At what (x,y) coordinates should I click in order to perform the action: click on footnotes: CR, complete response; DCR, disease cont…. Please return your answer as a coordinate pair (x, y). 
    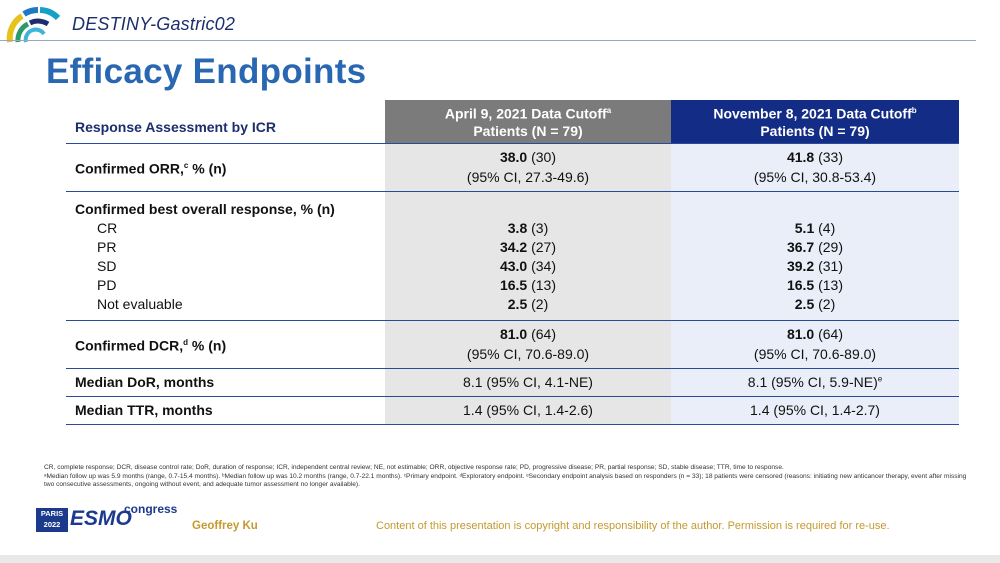
    Looking at the image, I should click on (509, 477).